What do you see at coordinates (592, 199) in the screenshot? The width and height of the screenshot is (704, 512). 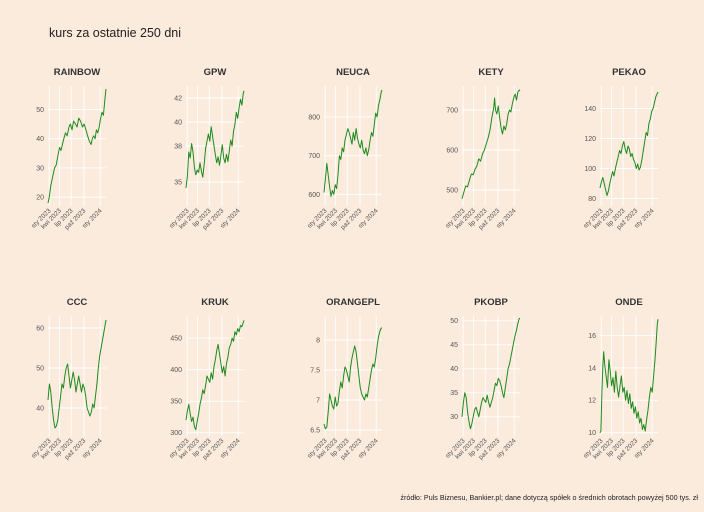 I see `y-tick-label: 80` at bounding box center [592, 199].